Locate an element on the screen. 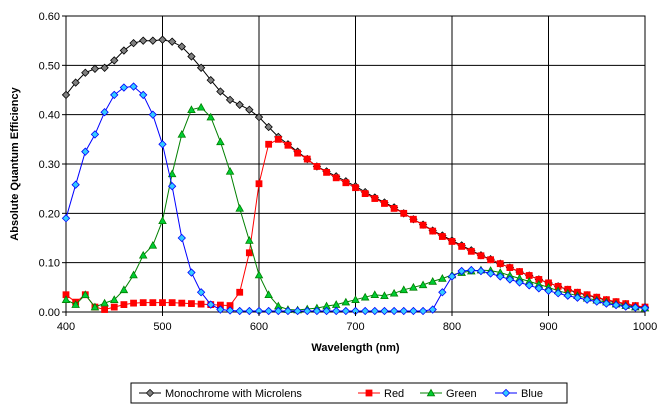 This screenshot has height=406, width=659. y-tick-label: 0.20 is located at coordinates (49, 214).